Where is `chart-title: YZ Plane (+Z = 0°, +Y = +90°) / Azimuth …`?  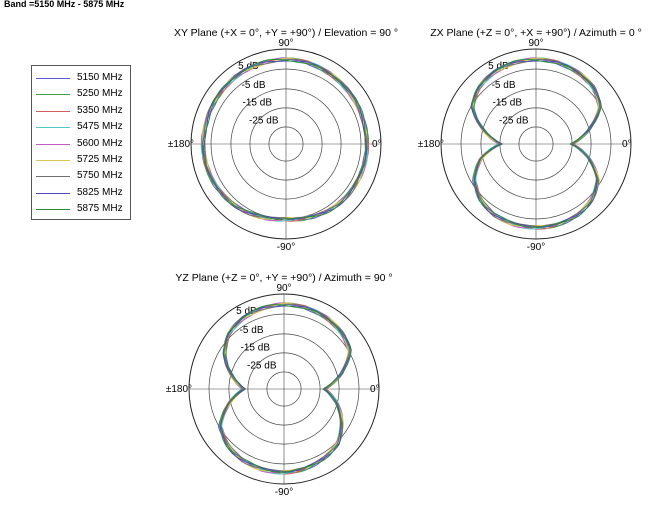 chart-title: YZ Plane (+Z = 0°, +Y = +90°) / Azimuth … is located at coordinates (283, 278).